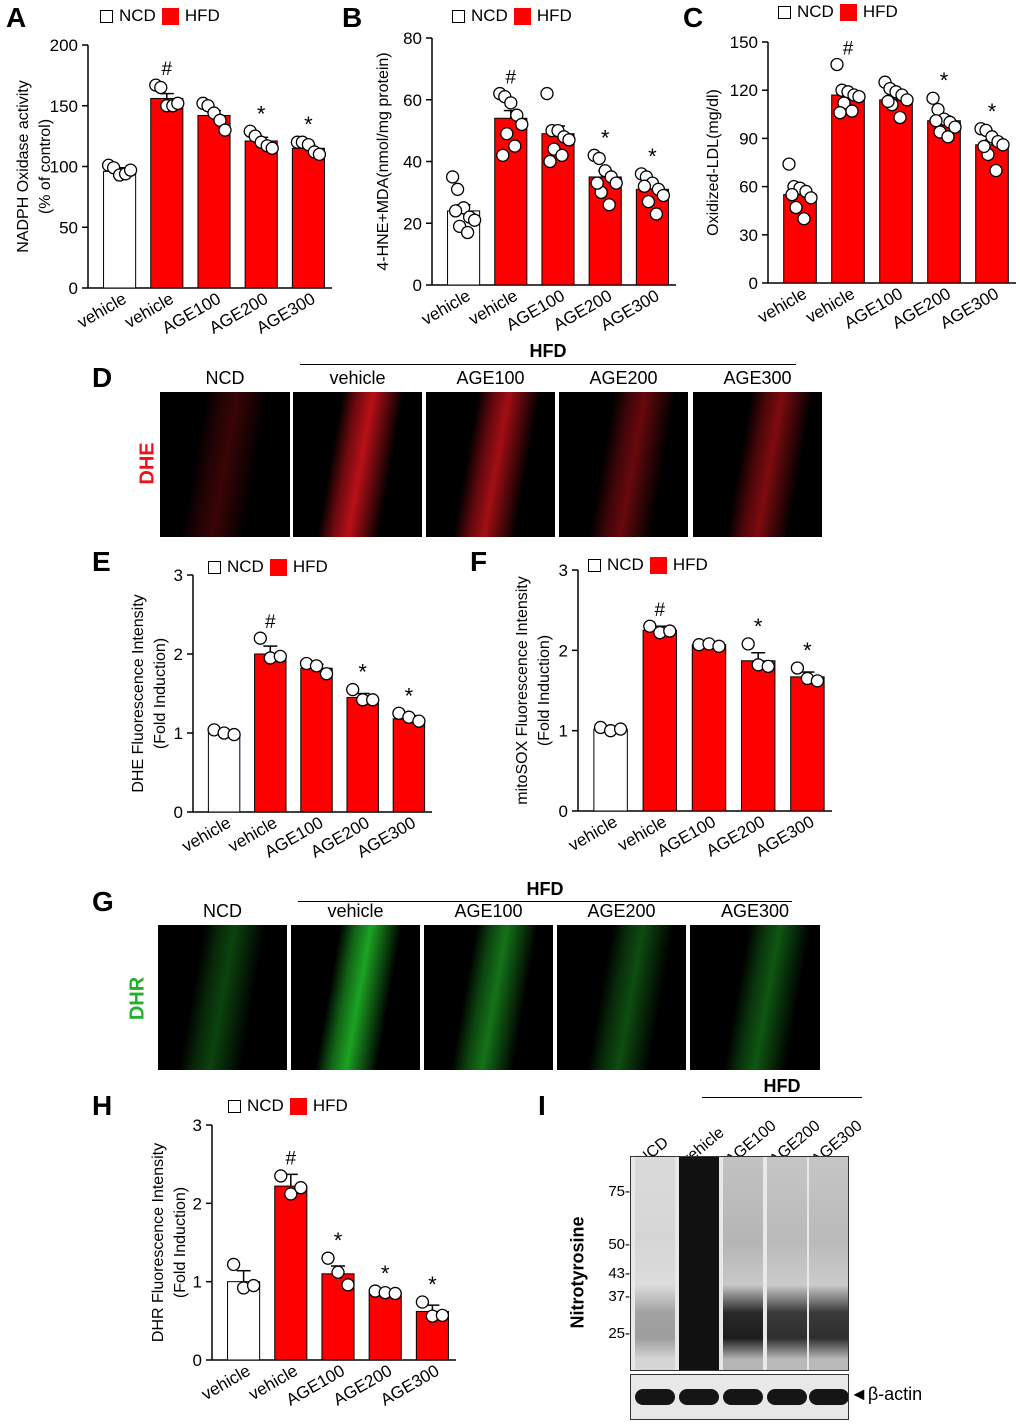 The image size is (1020, 1426). Describe the element at coordinates (137, 998) in the screenshot. I see `dhr-label: DHR` at that location.